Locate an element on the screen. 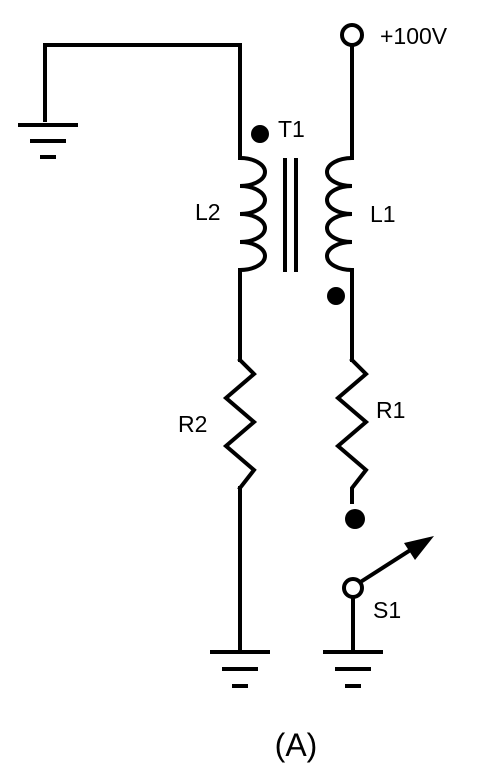  transformer-core is located at coordinates (290, 215).